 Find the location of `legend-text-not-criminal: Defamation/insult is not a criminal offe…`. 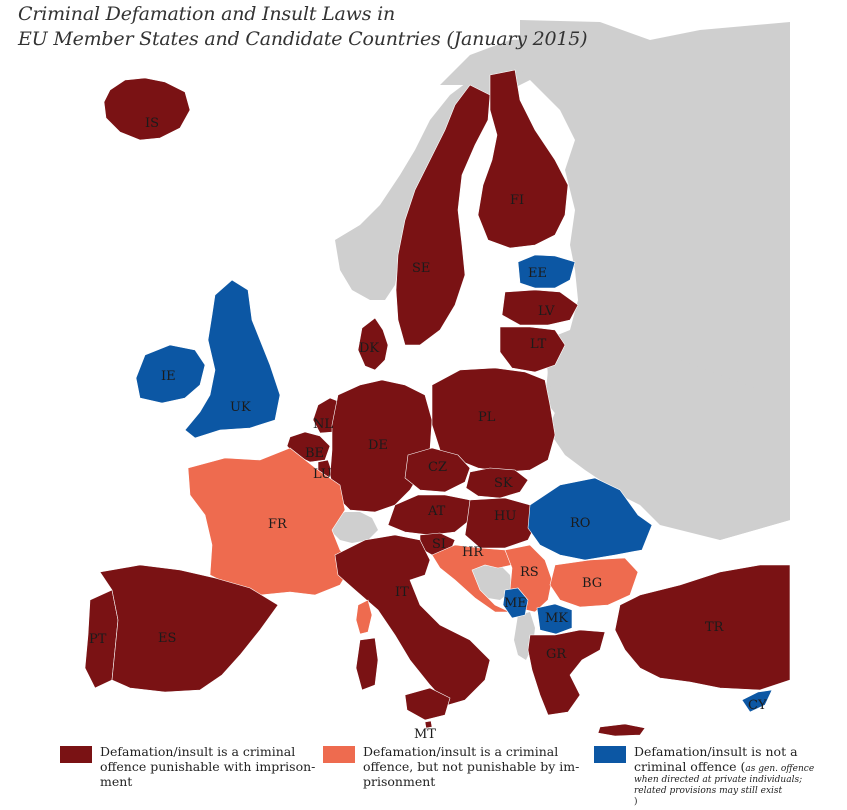

legend-text-not-criminal: Defamation/insult is not a criminal offe… is located at coordinates (724, 776).